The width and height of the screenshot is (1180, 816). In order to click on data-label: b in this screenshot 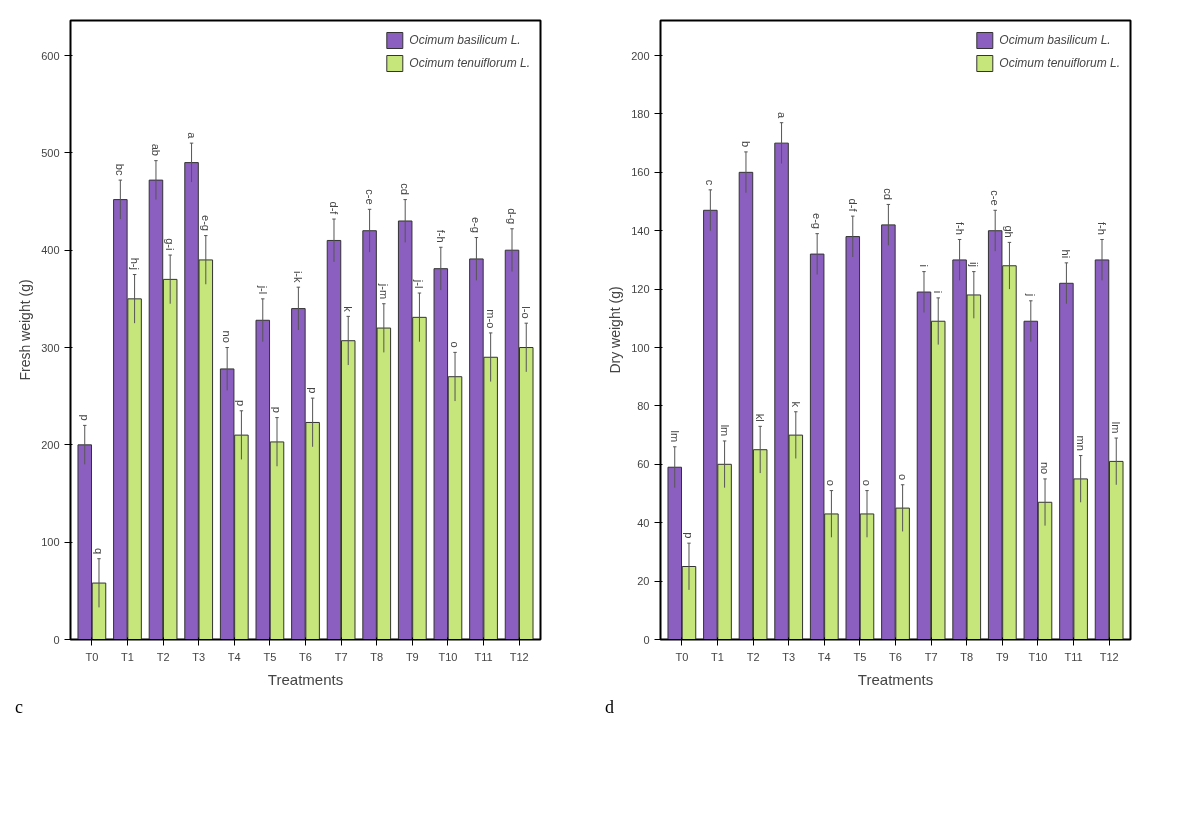, I will do `click(745, 144)`.